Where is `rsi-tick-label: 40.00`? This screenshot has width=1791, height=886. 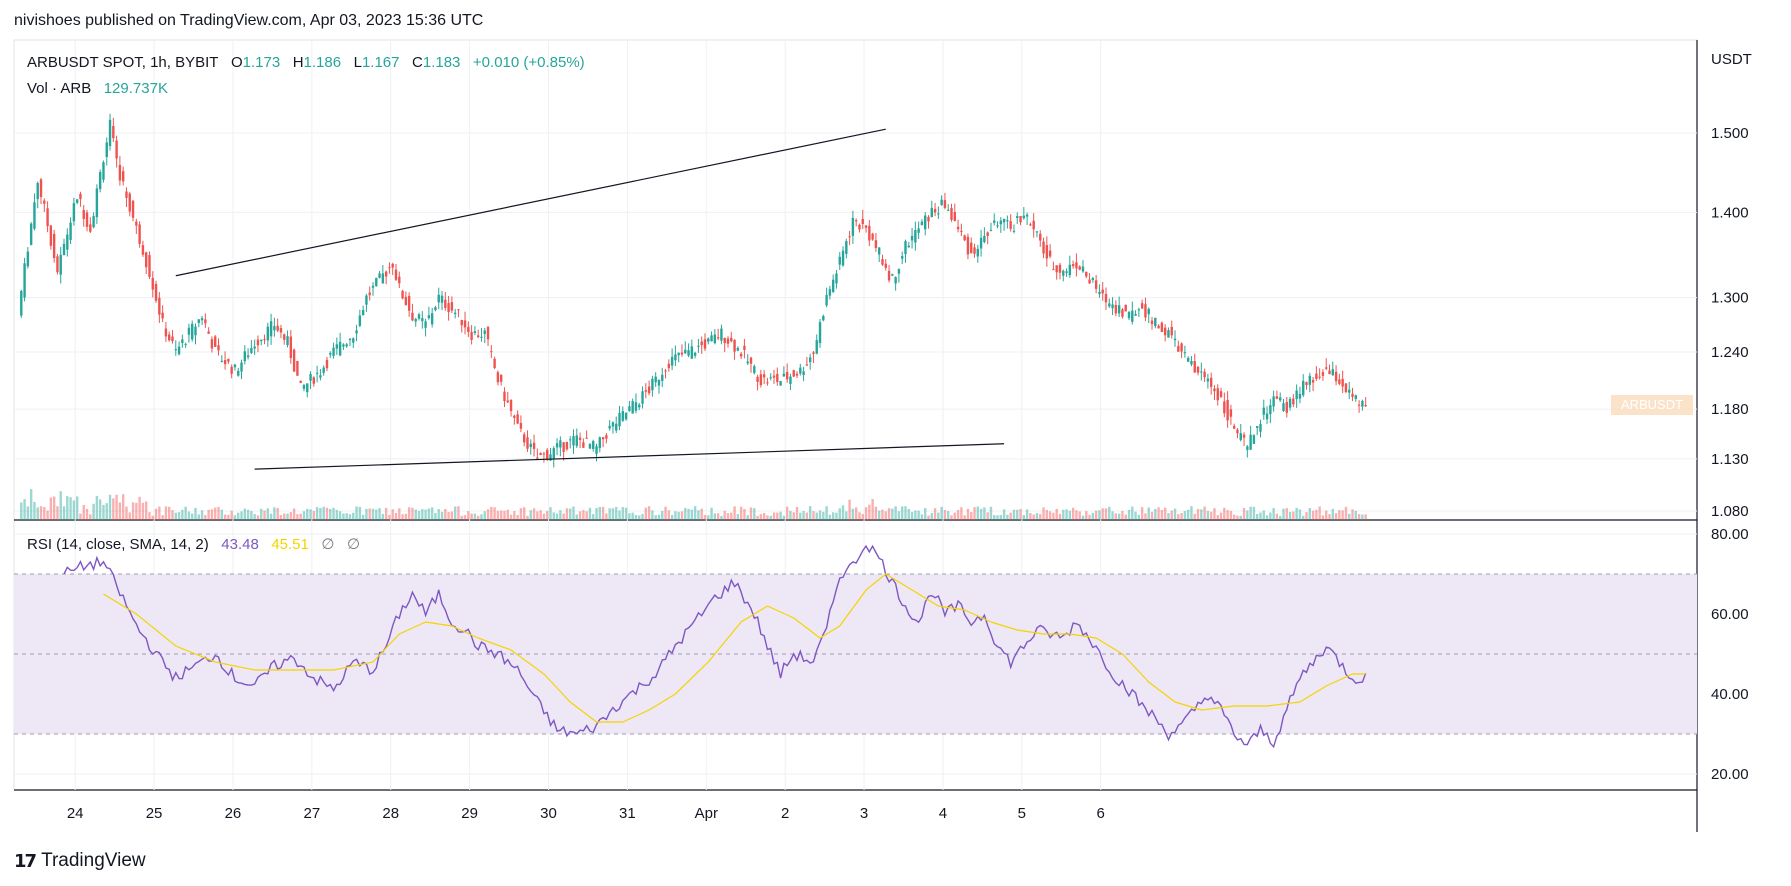
rsi-tick-label: 40.00 is located at coordinates (1730, 694).